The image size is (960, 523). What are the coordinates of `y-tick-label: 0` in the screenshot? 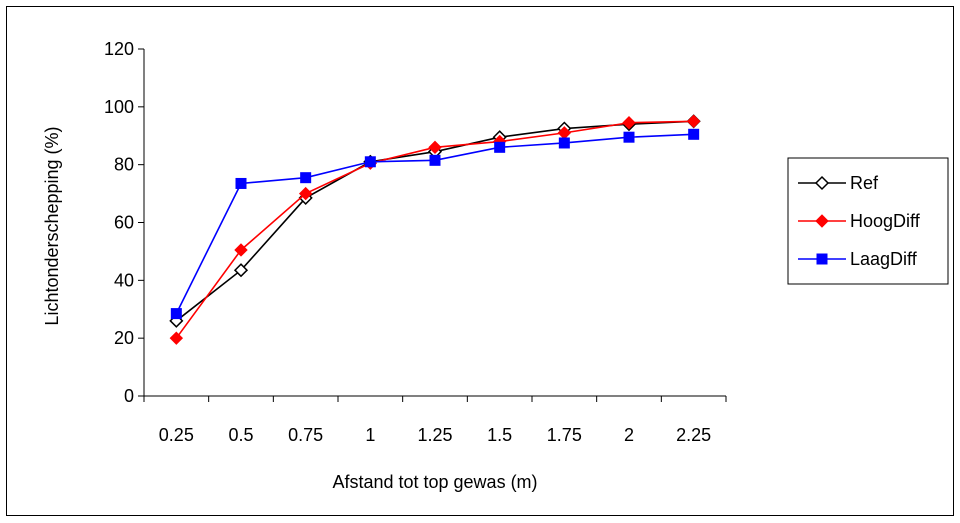 It's located at (129, 396).